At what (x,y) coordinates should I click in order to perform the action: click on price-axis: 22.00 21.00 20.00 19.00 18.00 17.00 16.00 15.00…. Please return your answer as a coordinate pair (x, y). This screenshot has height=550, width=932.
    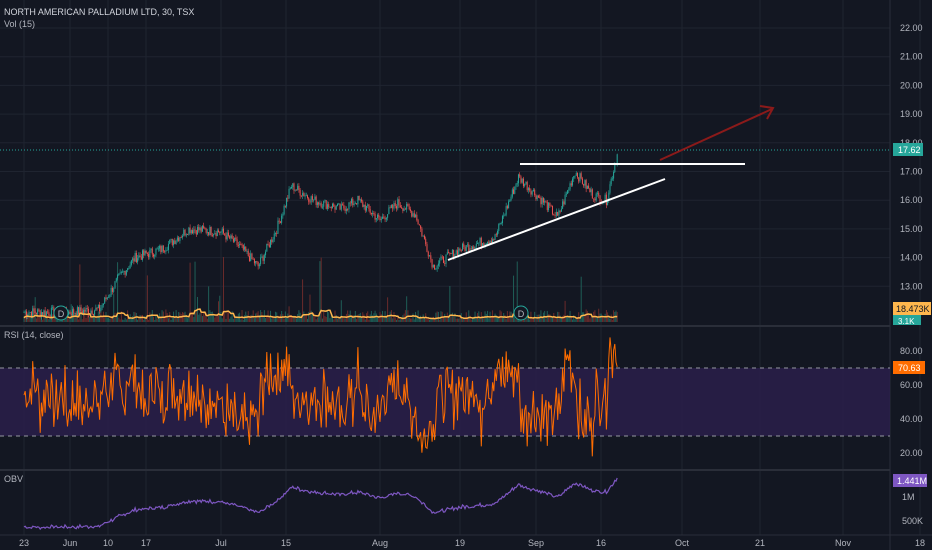
    Looking at the image, I should click on (911, 157).